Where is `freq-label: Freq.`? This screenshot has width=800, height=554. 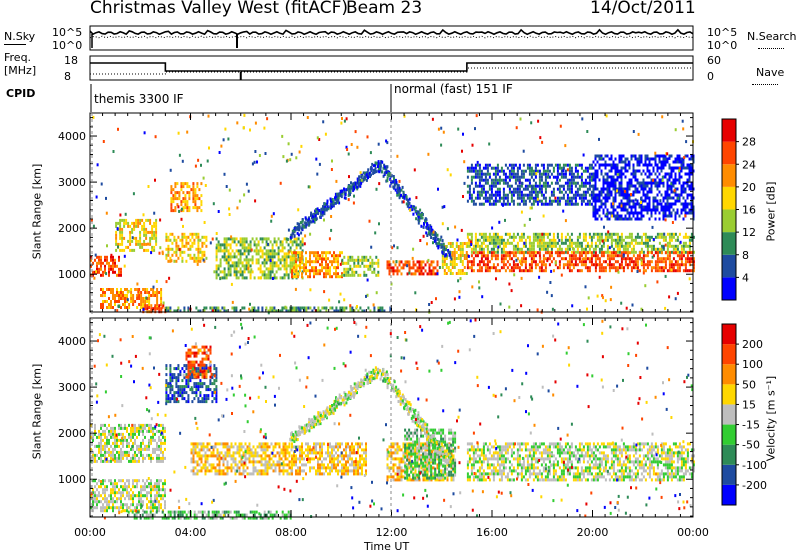 freq-label: Freq. is located at coordinates (18, 57).